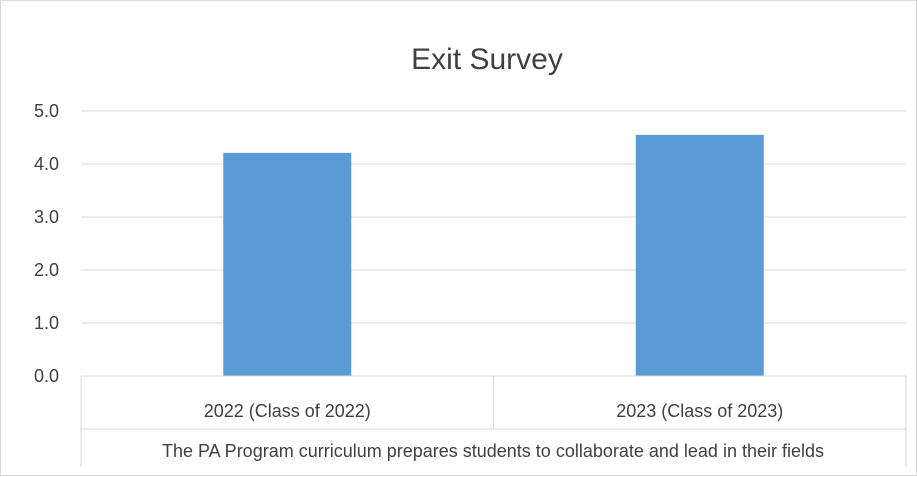  What do you see at coordinates (46, 111) in the screenshot?
I see `y-tick-label: 5.0` at bounding box center [46, 111].